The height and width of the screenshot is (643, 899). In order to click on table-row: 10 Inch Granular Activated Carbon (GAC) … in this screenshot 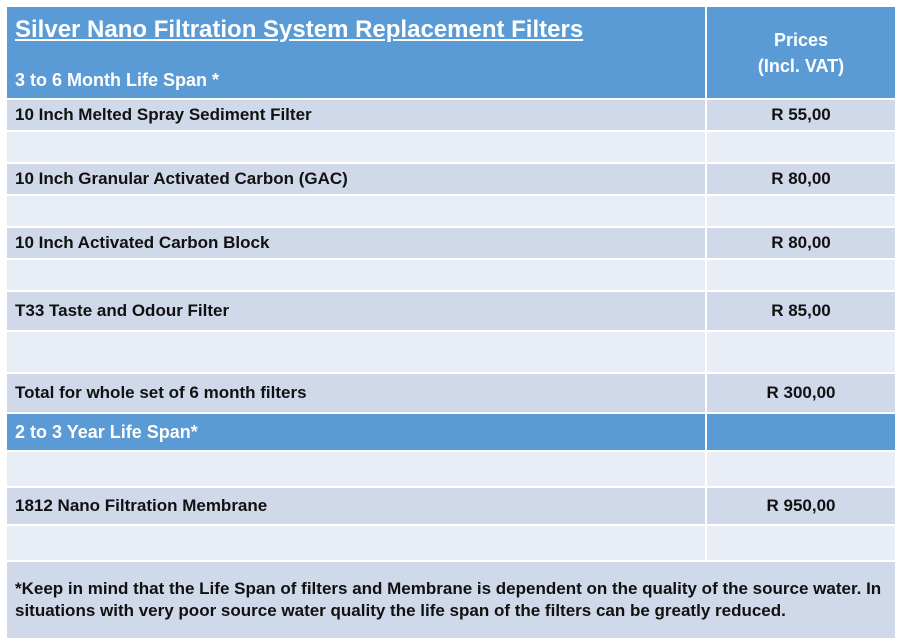, I will do `click(451, 179)`.